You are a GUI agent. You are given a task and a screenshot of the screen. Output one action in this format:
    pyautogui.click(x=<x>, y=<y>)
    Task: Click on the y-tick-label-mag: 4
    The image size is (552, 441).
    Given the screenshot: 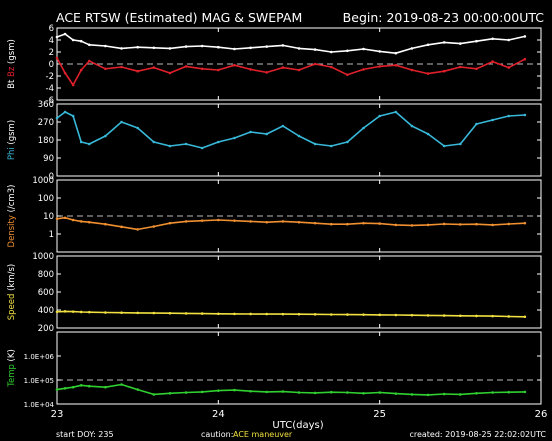 What is the action you would take?
    pyautogui.click(x=51, y=41)
    